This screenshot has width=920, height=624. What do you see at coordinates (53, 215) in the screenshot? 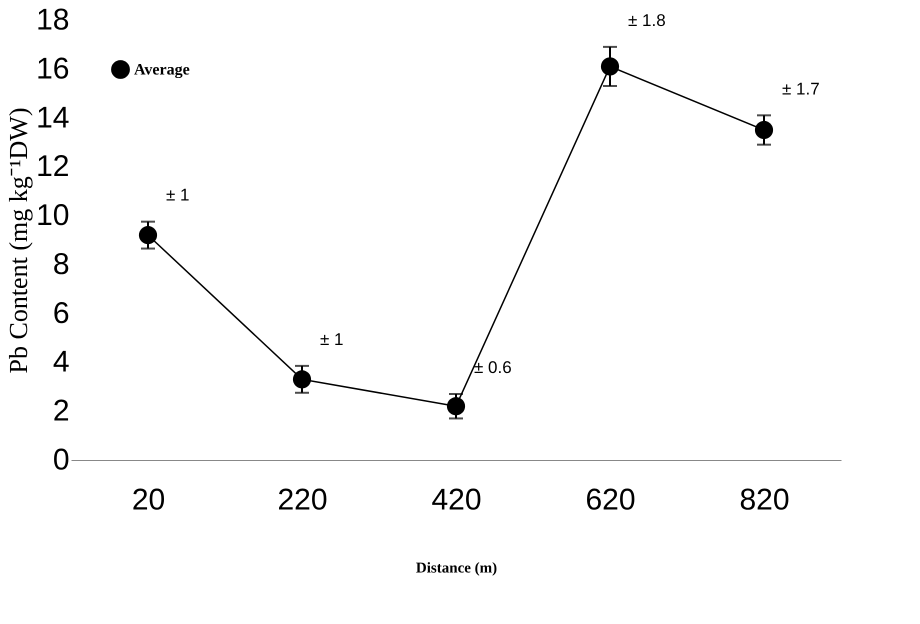
I see `y-tick-label: 10` at bounding box center [53, 215].